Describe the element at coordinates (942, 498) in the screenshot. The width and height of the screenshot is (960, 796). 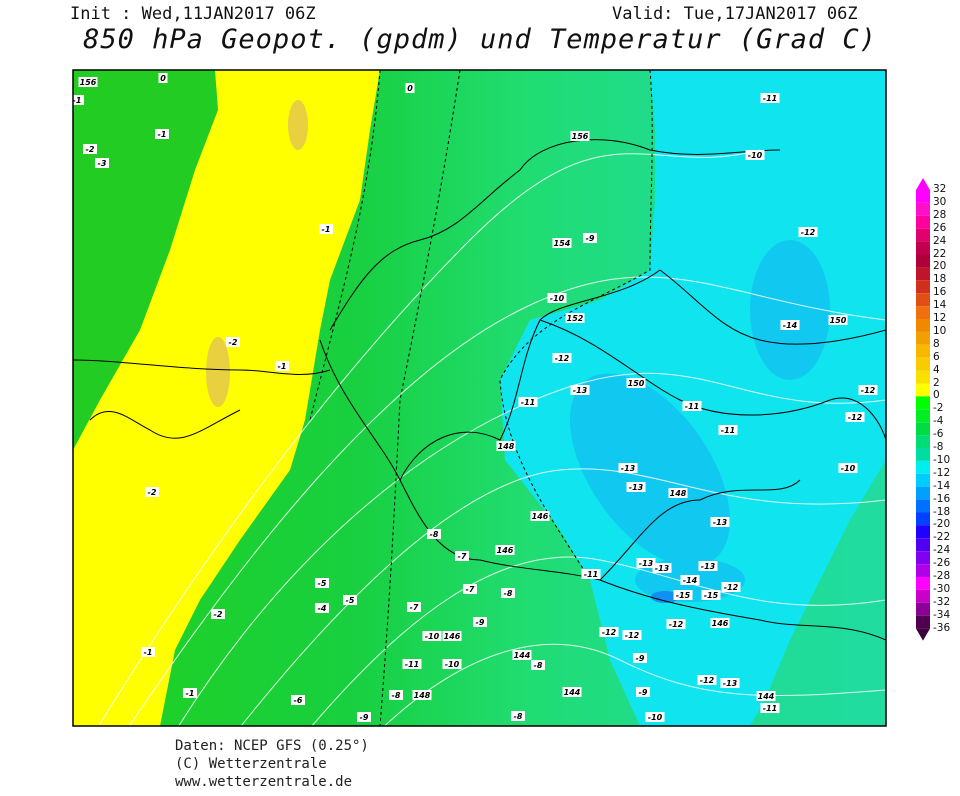
I see `legend-label: -16` at that location.